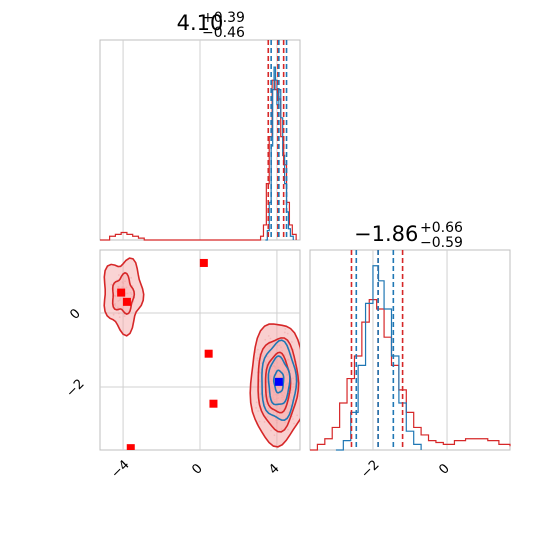  I want to click on panel-p1-title: 4.10, so click(200, 23).